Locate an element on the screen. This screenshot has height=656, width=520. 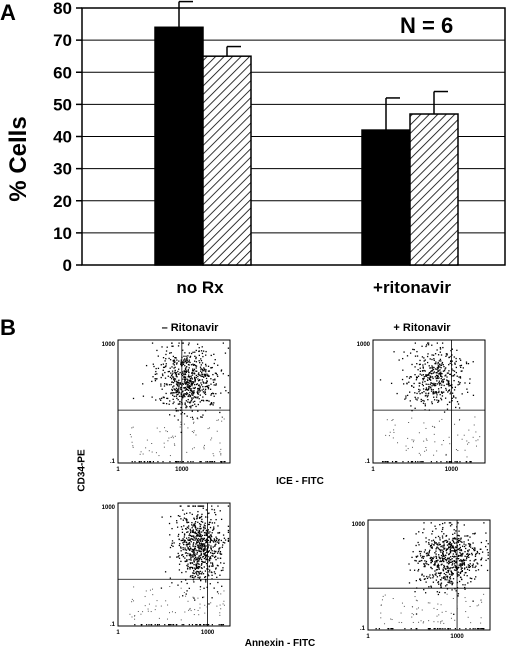
flow-panel-plus-annexin: 1000 .11 1000 is located at coordinates (421, 579).